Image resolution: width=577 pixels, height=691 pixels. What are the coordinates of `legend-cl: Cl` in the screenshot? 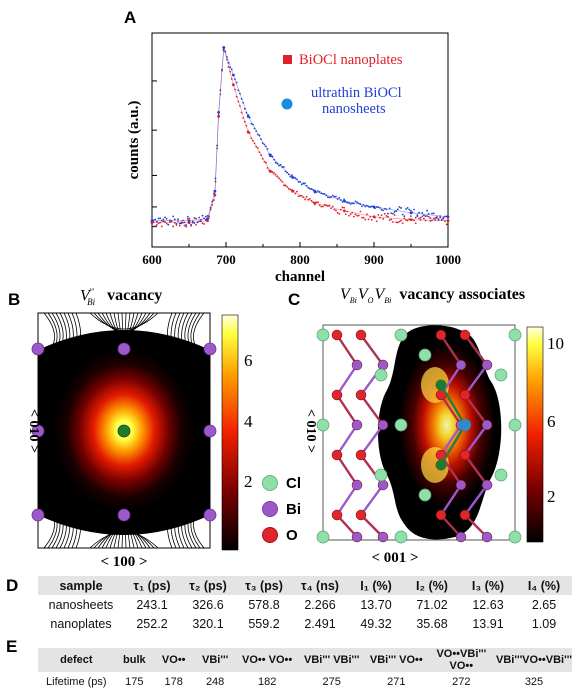 It's located at (281, 483).